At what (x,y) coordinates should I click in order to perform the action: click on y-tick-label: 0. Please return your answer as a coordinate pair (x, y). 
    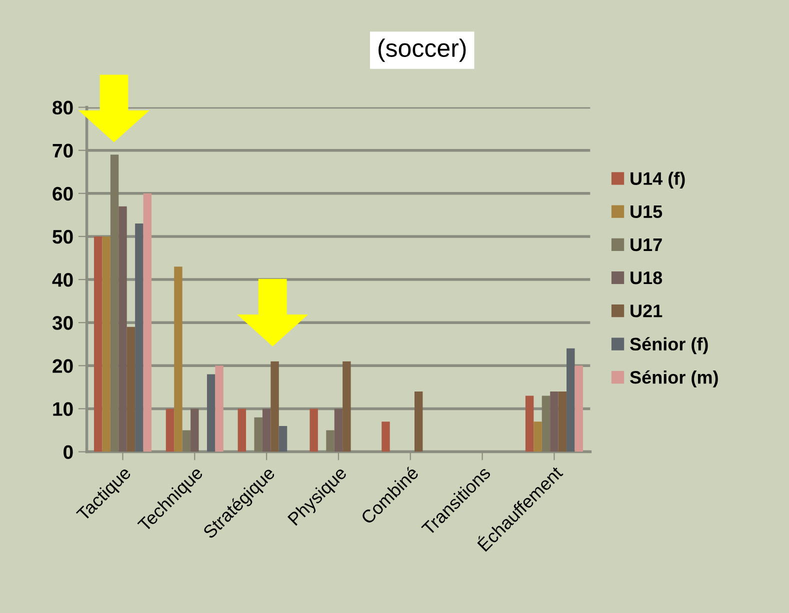
    Looking at the image, I should click on (68, 452).